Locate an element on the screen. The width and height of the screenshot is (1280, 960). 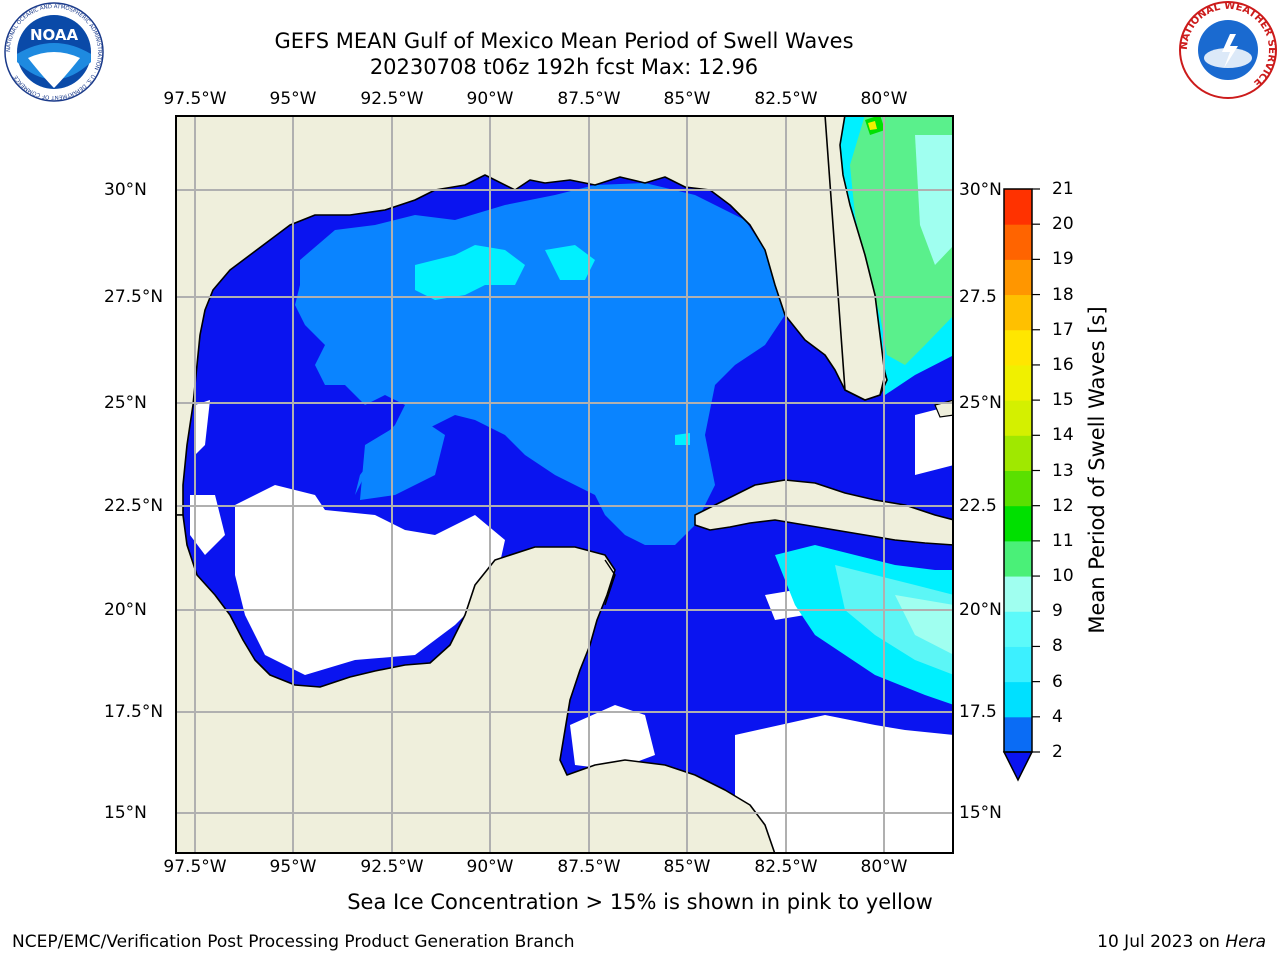
colorbar-tick-label: 14 is located at coordinates (1063, 435).